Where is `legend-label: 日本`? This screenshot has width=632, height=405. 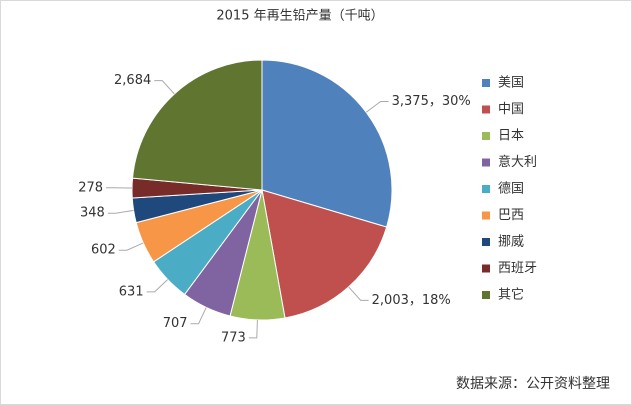 legend-label: 日本 is located at coordinates (511, 136).